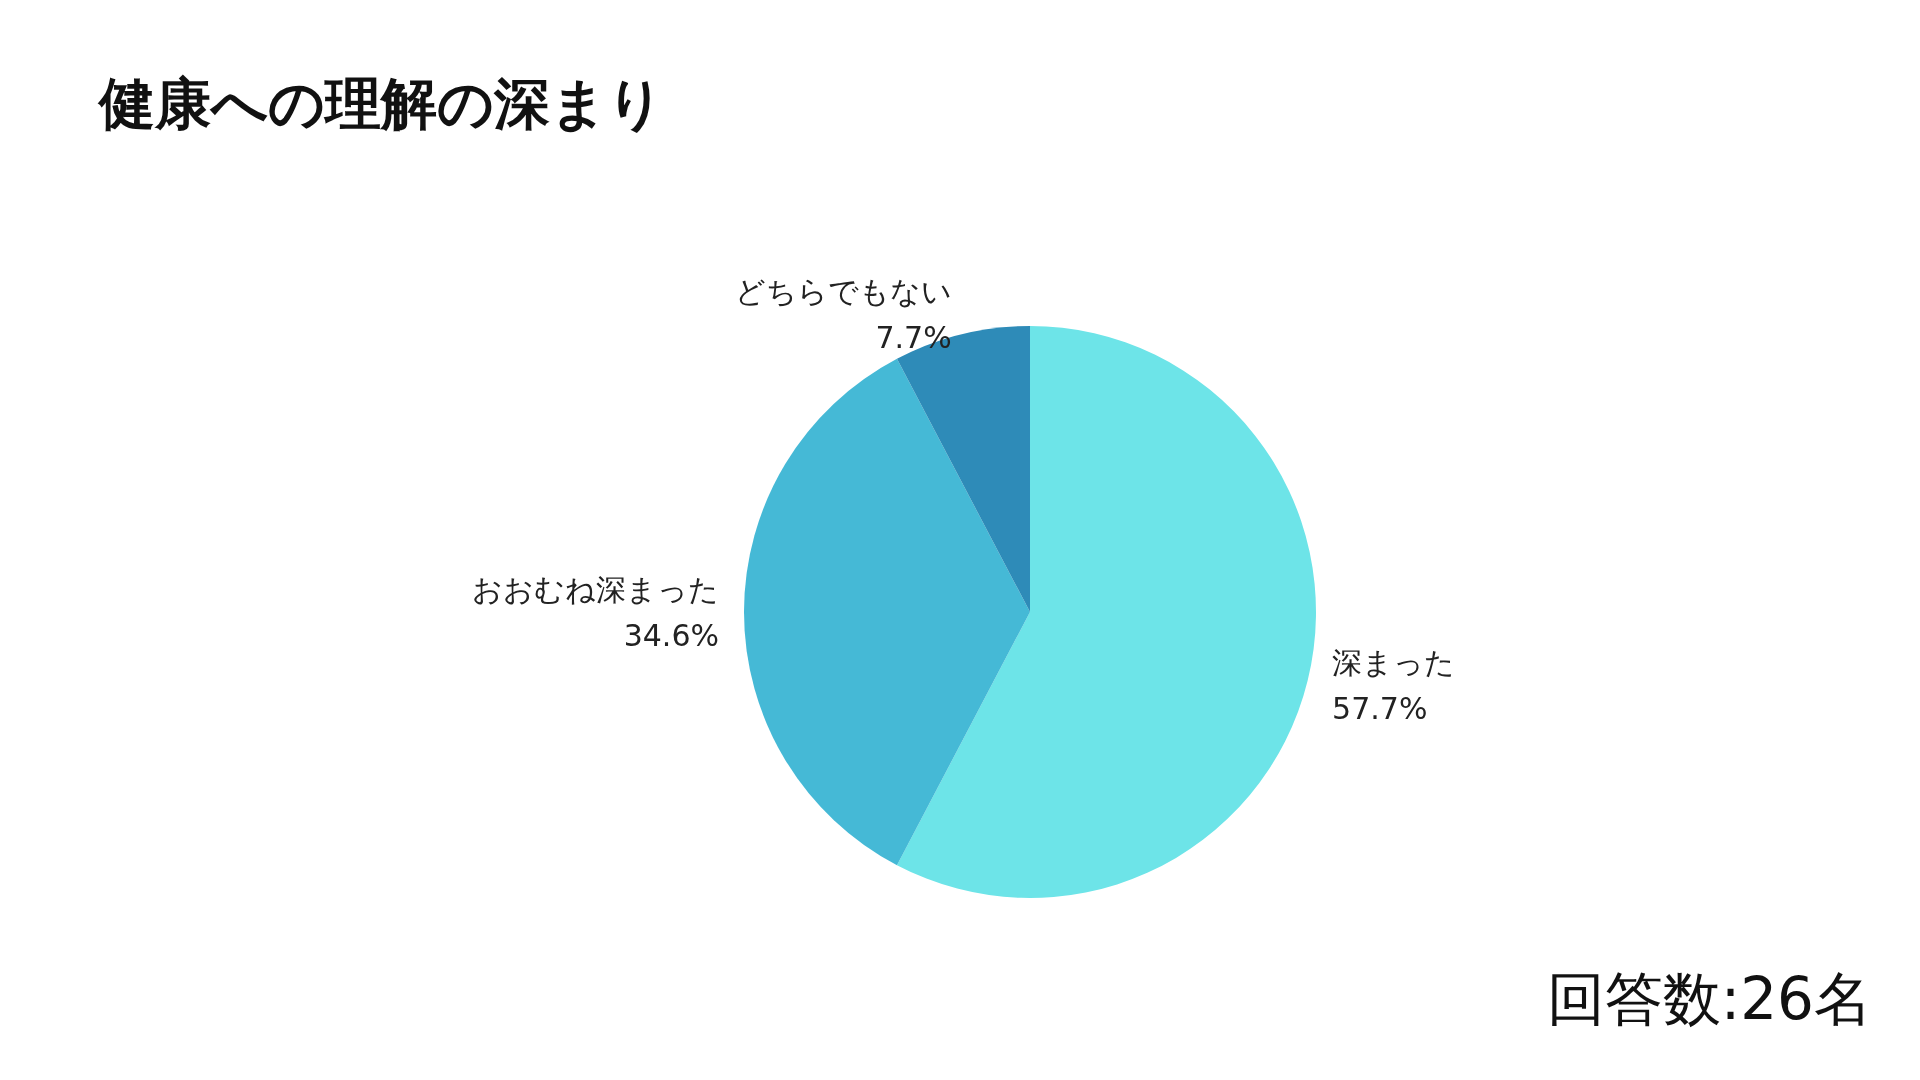 This screenshot has width=1920, height=1080. Describe the element at coordinates (1394, 662) in the screenshot. I see `slice-label: 深まった` at that location.